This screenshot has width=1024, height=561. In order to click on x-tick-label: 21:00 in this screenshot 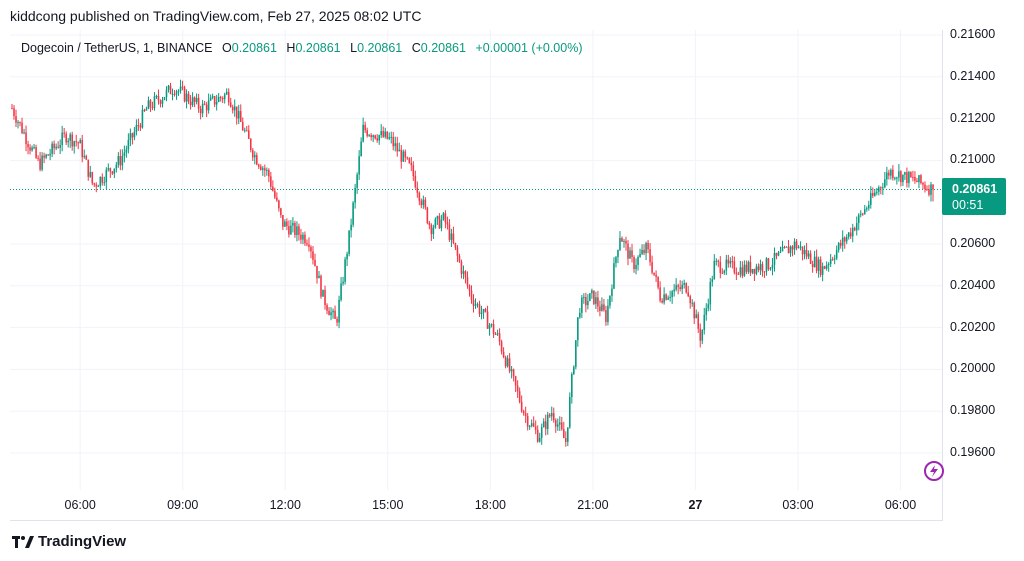, I will do `click(593, 505)`.